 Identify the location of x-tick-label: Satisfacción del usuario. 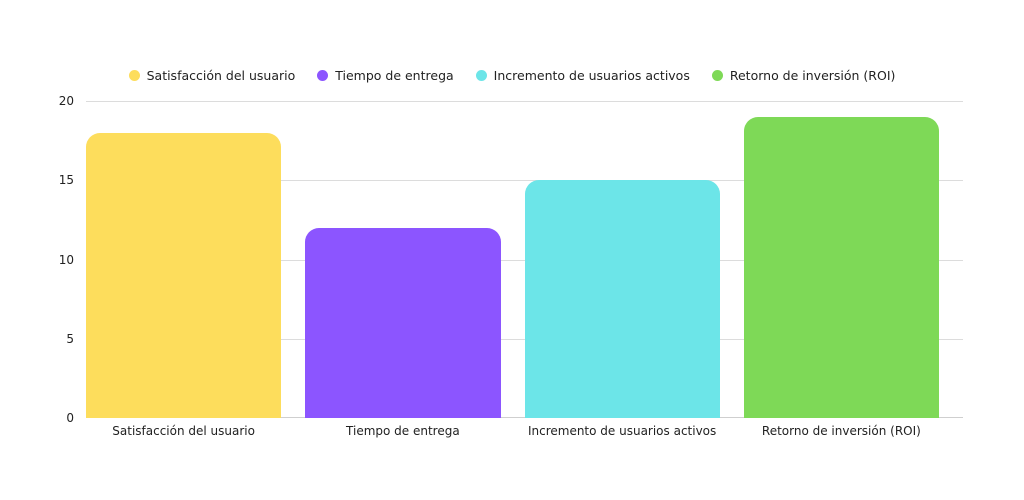
(183, 431).